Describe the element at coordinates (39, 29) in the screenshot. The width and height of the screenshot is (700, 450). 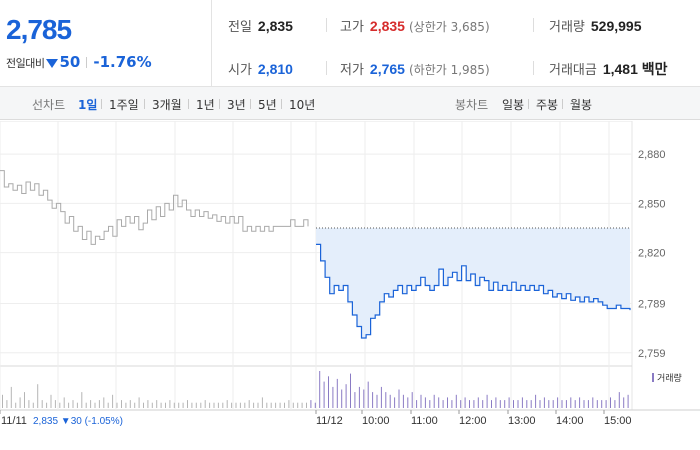
I see `current-price: 2,785` at that location.